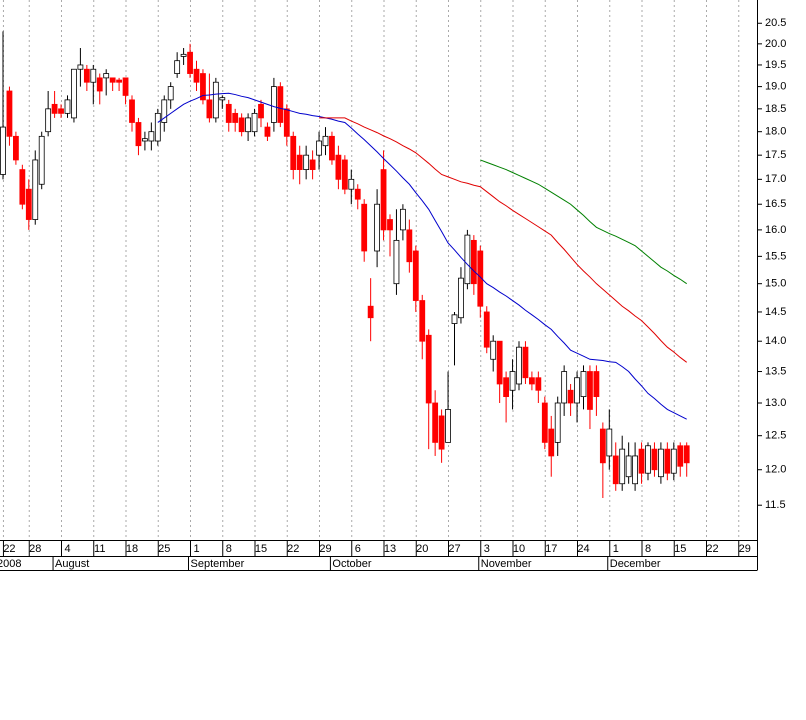 This screenshot has height=720, width=806. I want to click on x-tick-label: 1, so click(196, 549).